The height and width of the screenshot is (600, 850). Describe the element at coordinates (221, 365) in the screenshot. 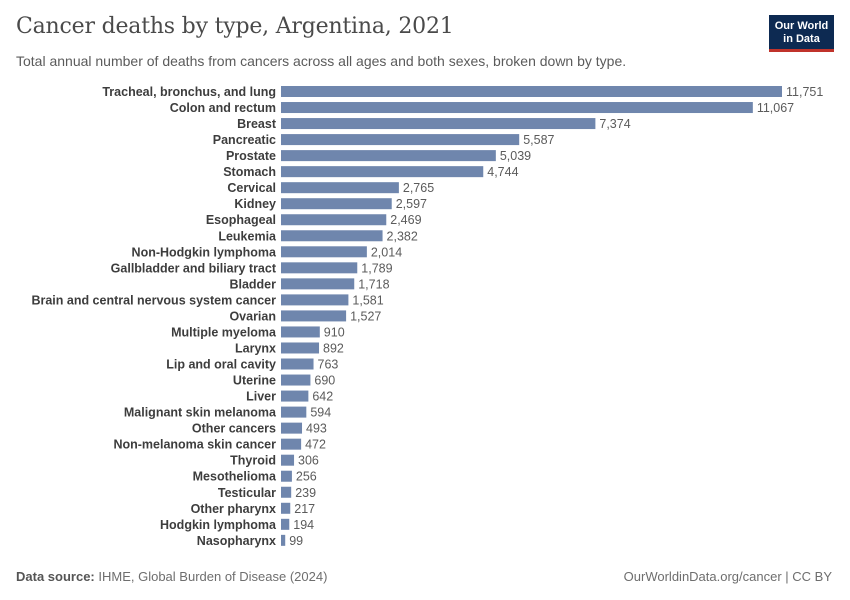

I see `category-label: Lip and oral cavity` at that location.